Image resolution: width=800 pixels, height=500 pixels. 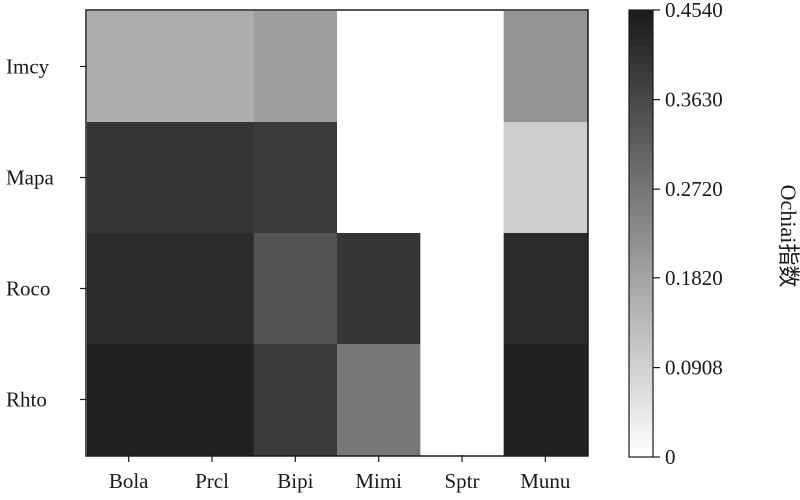 What do you see at coordinates (670, 457) in the screenshot?
I see `colorbar-tick-label: 0` at bounding box center [670, 457].